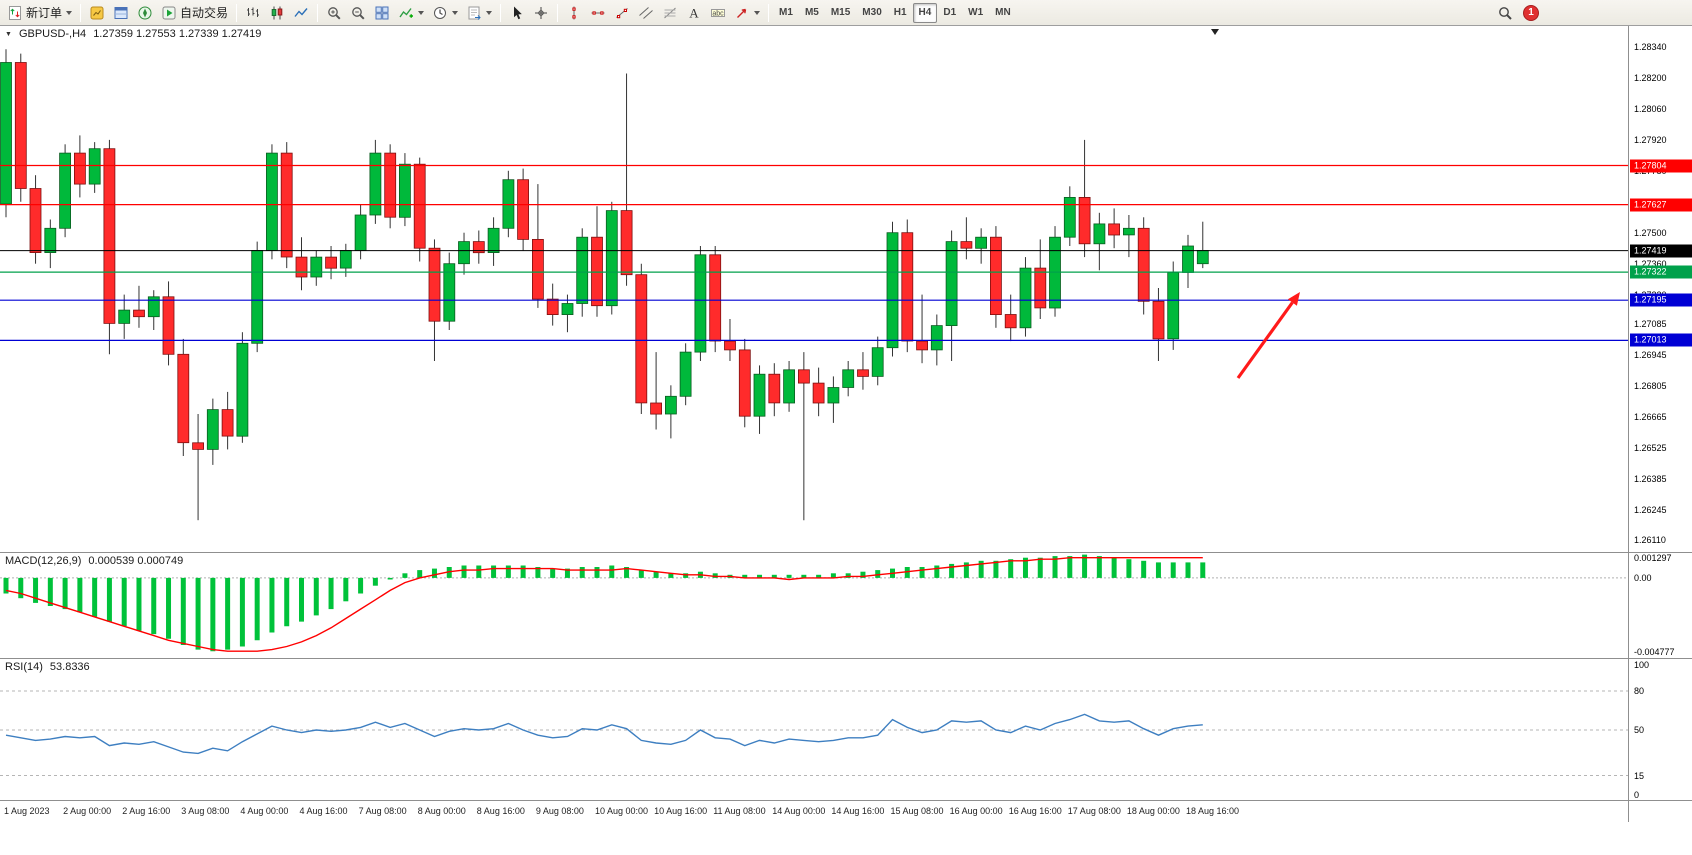 Image resolution: width=1692 pixels, height=855 pixels. Describe the element at coordinates (681, 811) in the screenshot. I see `time-label: 10 Aug 16:00` at that location.